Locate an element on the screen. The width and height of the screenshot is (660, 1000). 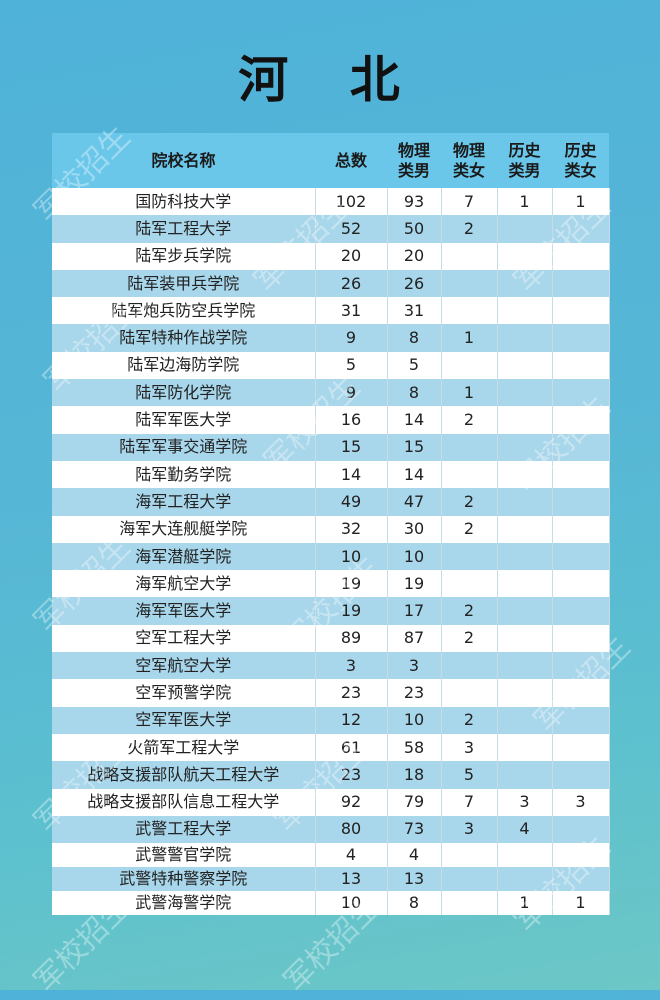
table-row: 战略支援部队信息工程大学 92 79 7 3 3 is located at coordinates (331, 802).